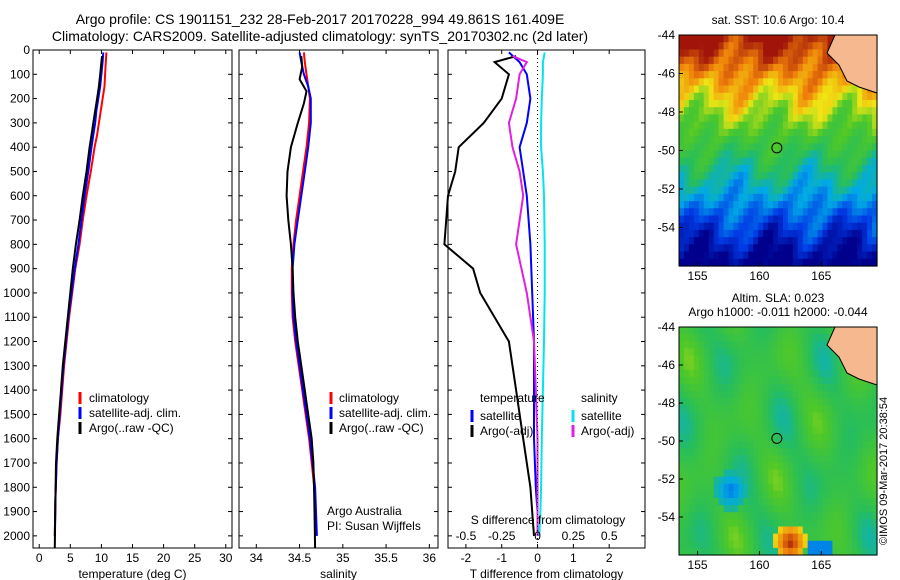  What do you see at coordinates (667, 35) in the screenshot?
I see `y-tick-label: -44` at bounding box center [667, 35].